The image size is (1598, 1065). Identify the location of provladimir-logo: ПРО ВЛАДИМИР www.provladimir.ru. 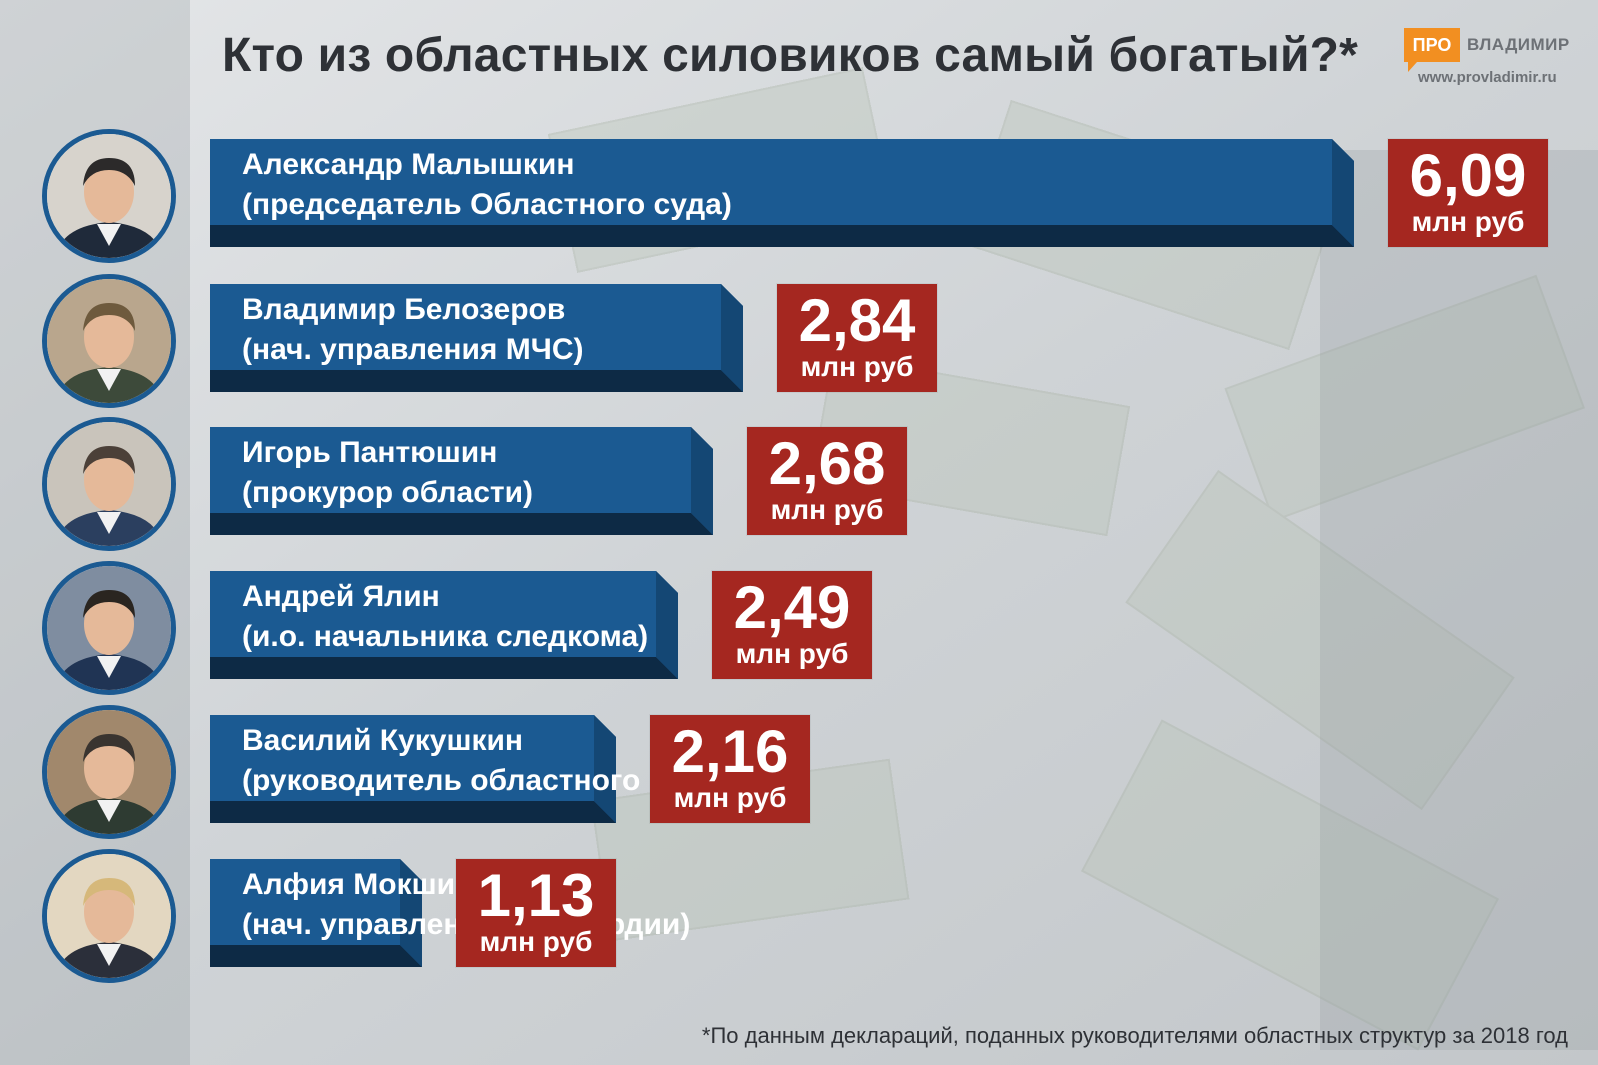
(1494, 59).